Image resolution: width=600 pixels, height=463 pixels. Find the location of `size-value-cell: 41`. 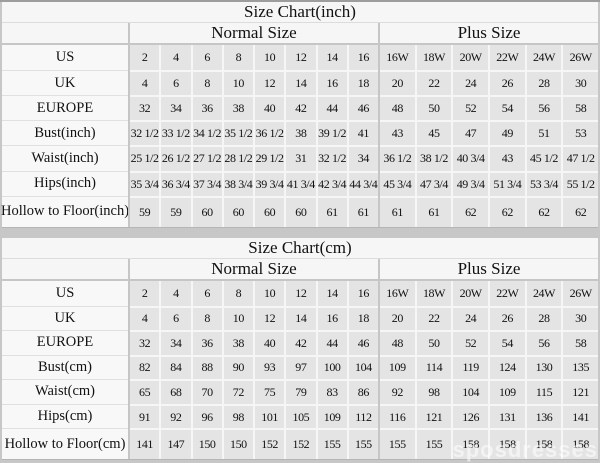

size-value-cell: 41 is located at coordinates (362, 133).